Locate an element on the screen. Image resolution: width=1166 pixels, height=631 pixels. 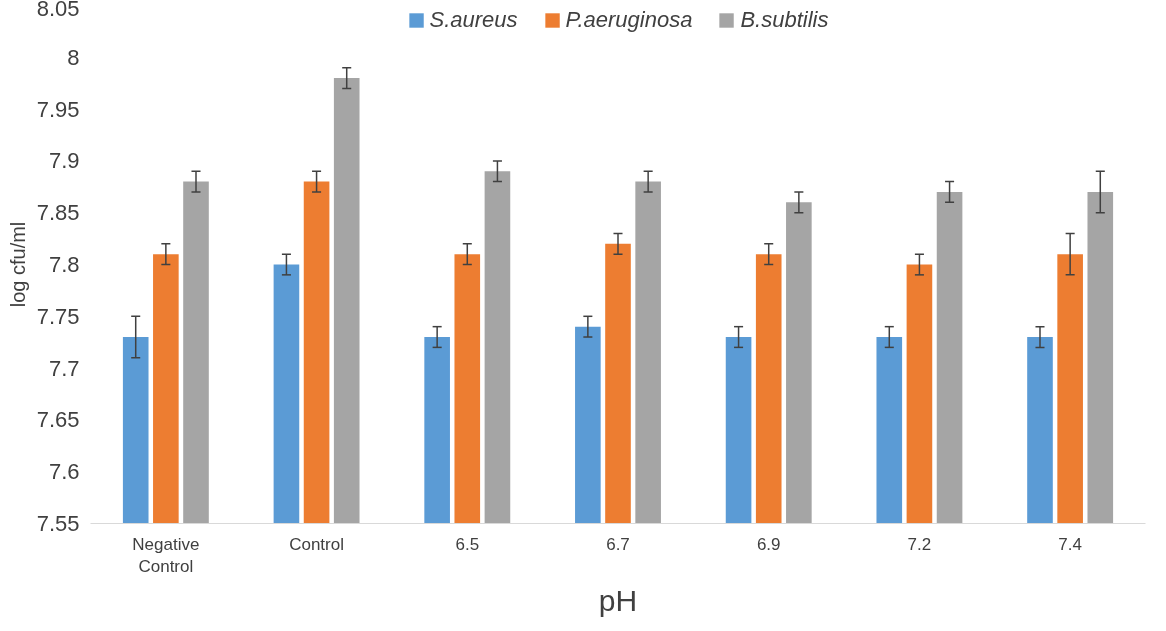
y-tick-label: 8 is located at coordinates (73, 57).